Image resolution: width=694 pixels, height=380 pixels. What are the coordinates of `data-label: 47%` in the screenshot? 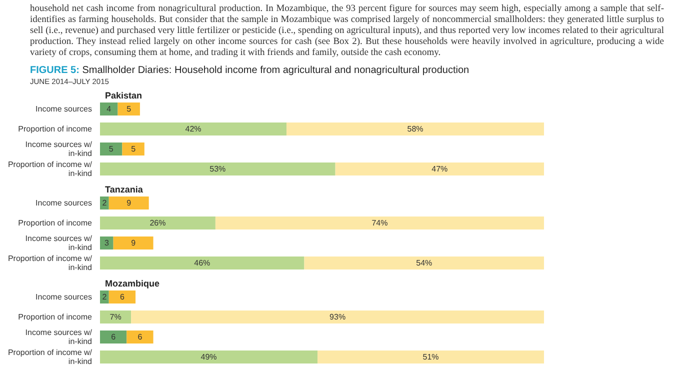 It's located at (440, 169).